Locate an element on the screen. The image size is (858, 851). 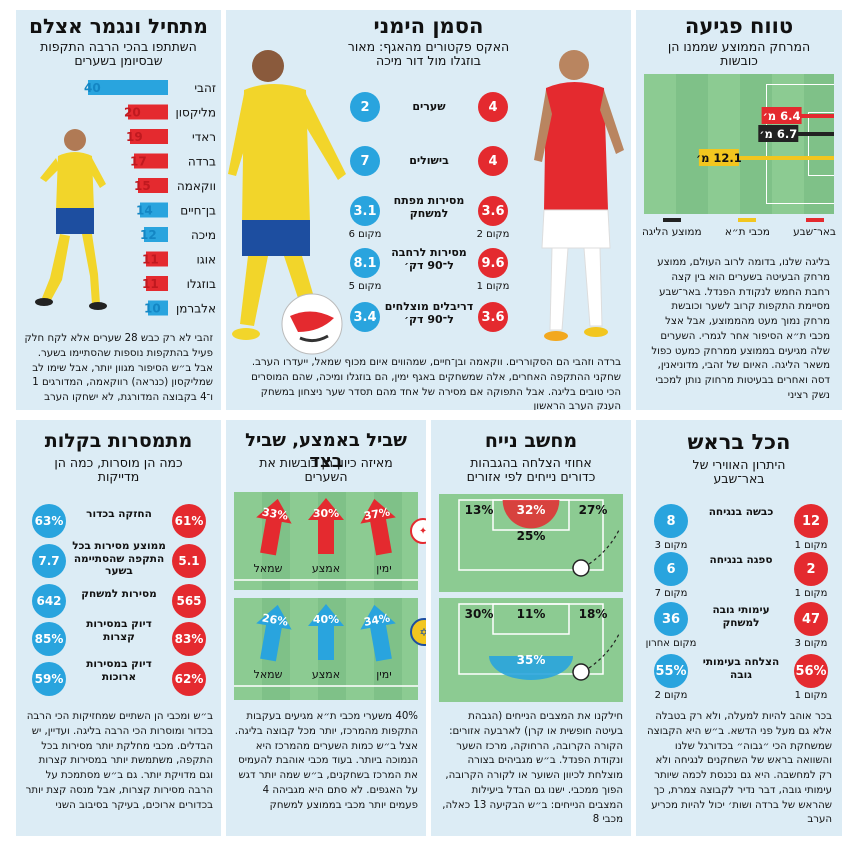
legend-item-beersheva: באר־שבע is located at coordinates (814, 228).